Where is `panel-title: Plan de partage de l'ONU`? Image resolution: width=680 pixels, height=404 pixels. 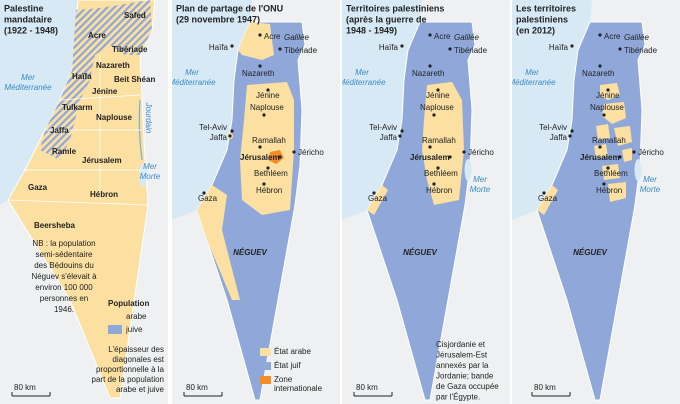 panel-title: Plan de partage de l'ONU is located at coordinates (229, 8).